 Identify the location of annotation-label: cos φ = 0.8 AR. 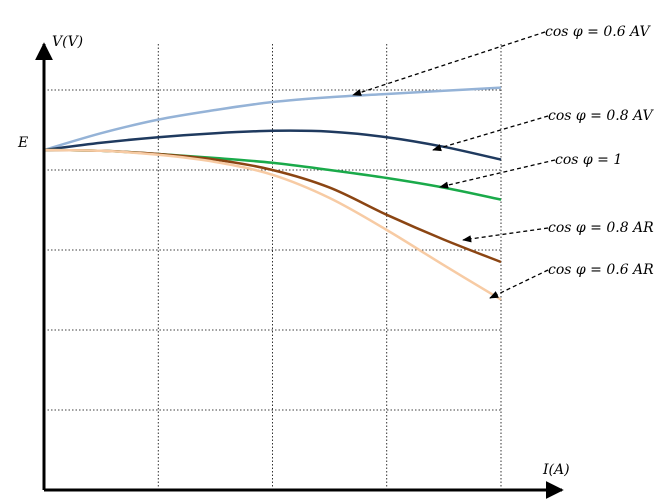
(601, 228).